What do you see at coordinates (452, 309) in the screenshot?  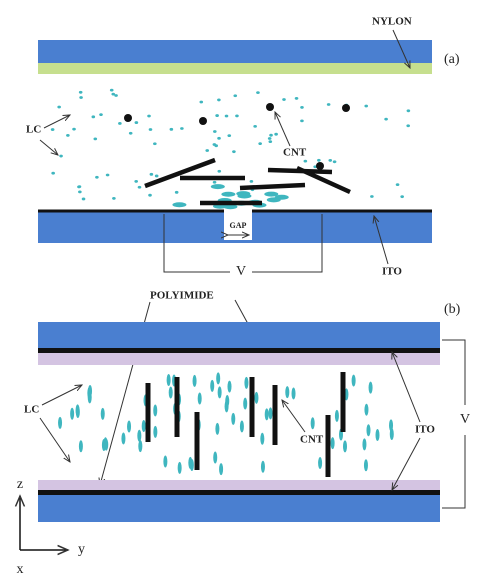 I see `panel-tag: (b)` at bounding box center [452, 309].